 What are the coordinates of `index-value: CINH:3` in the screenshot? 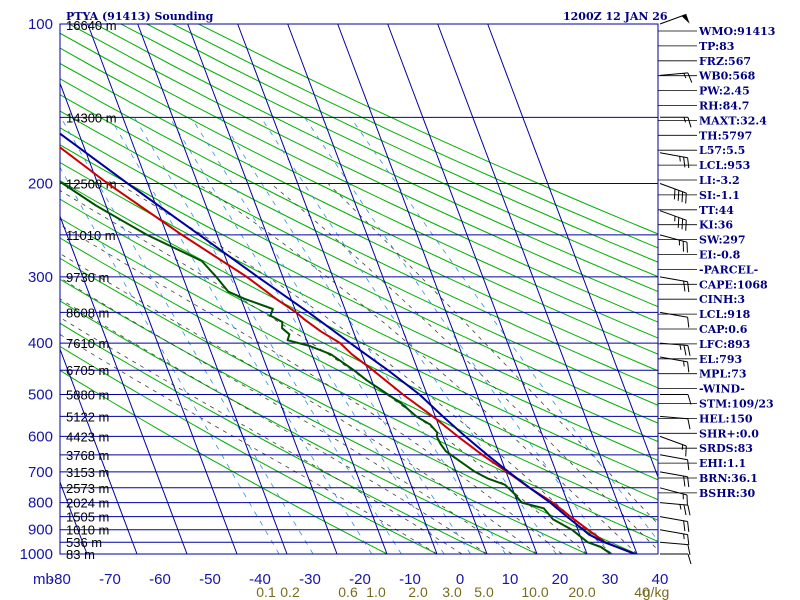 It's located at (722, 299).